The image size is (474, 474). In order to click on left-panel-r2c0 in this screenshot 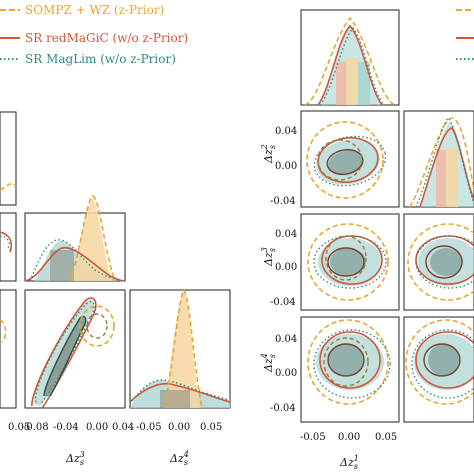, I will do `click(8, 349)`.